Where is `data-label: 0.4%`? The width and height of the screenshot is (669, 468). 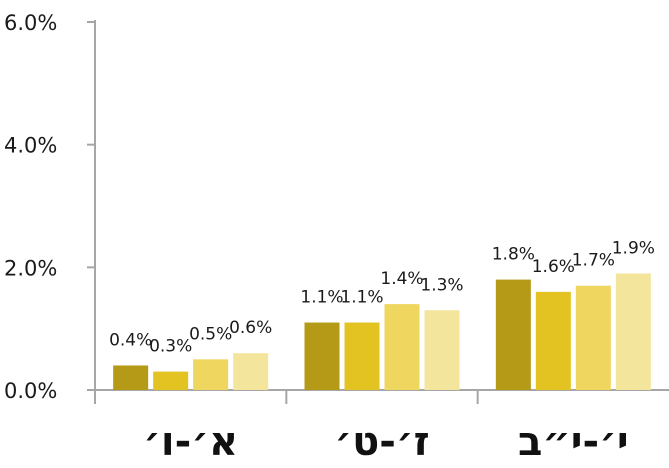 data-label: 0.4% is located at coordinates (130, 340).